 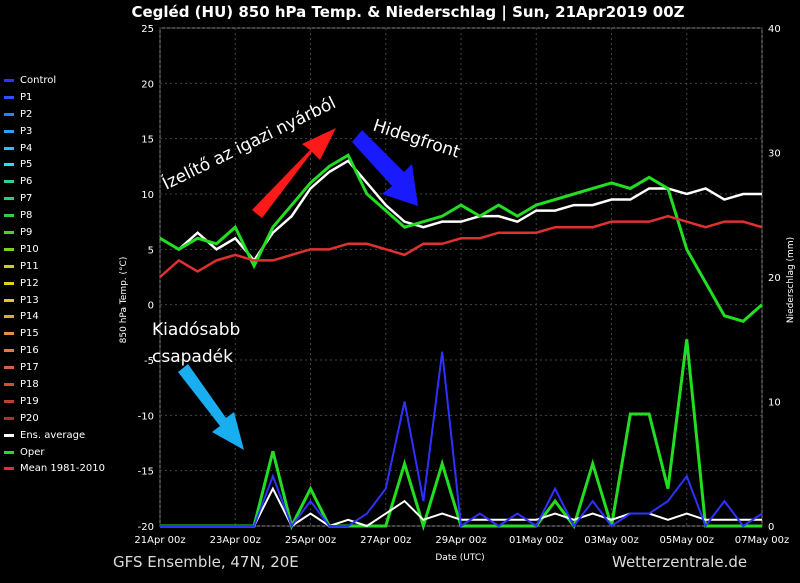 I want to click on y-tick-left: -15, so click(x=146, y=472).